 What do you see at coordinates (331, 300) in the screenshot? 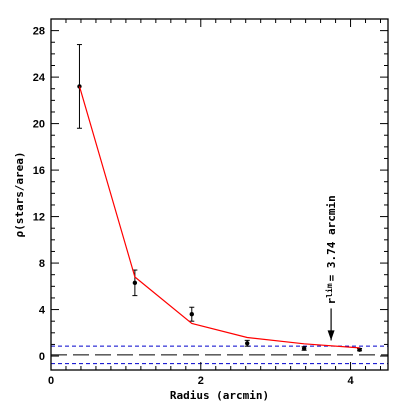
I see `rlim-r: r` at bounding box center [331, 300].